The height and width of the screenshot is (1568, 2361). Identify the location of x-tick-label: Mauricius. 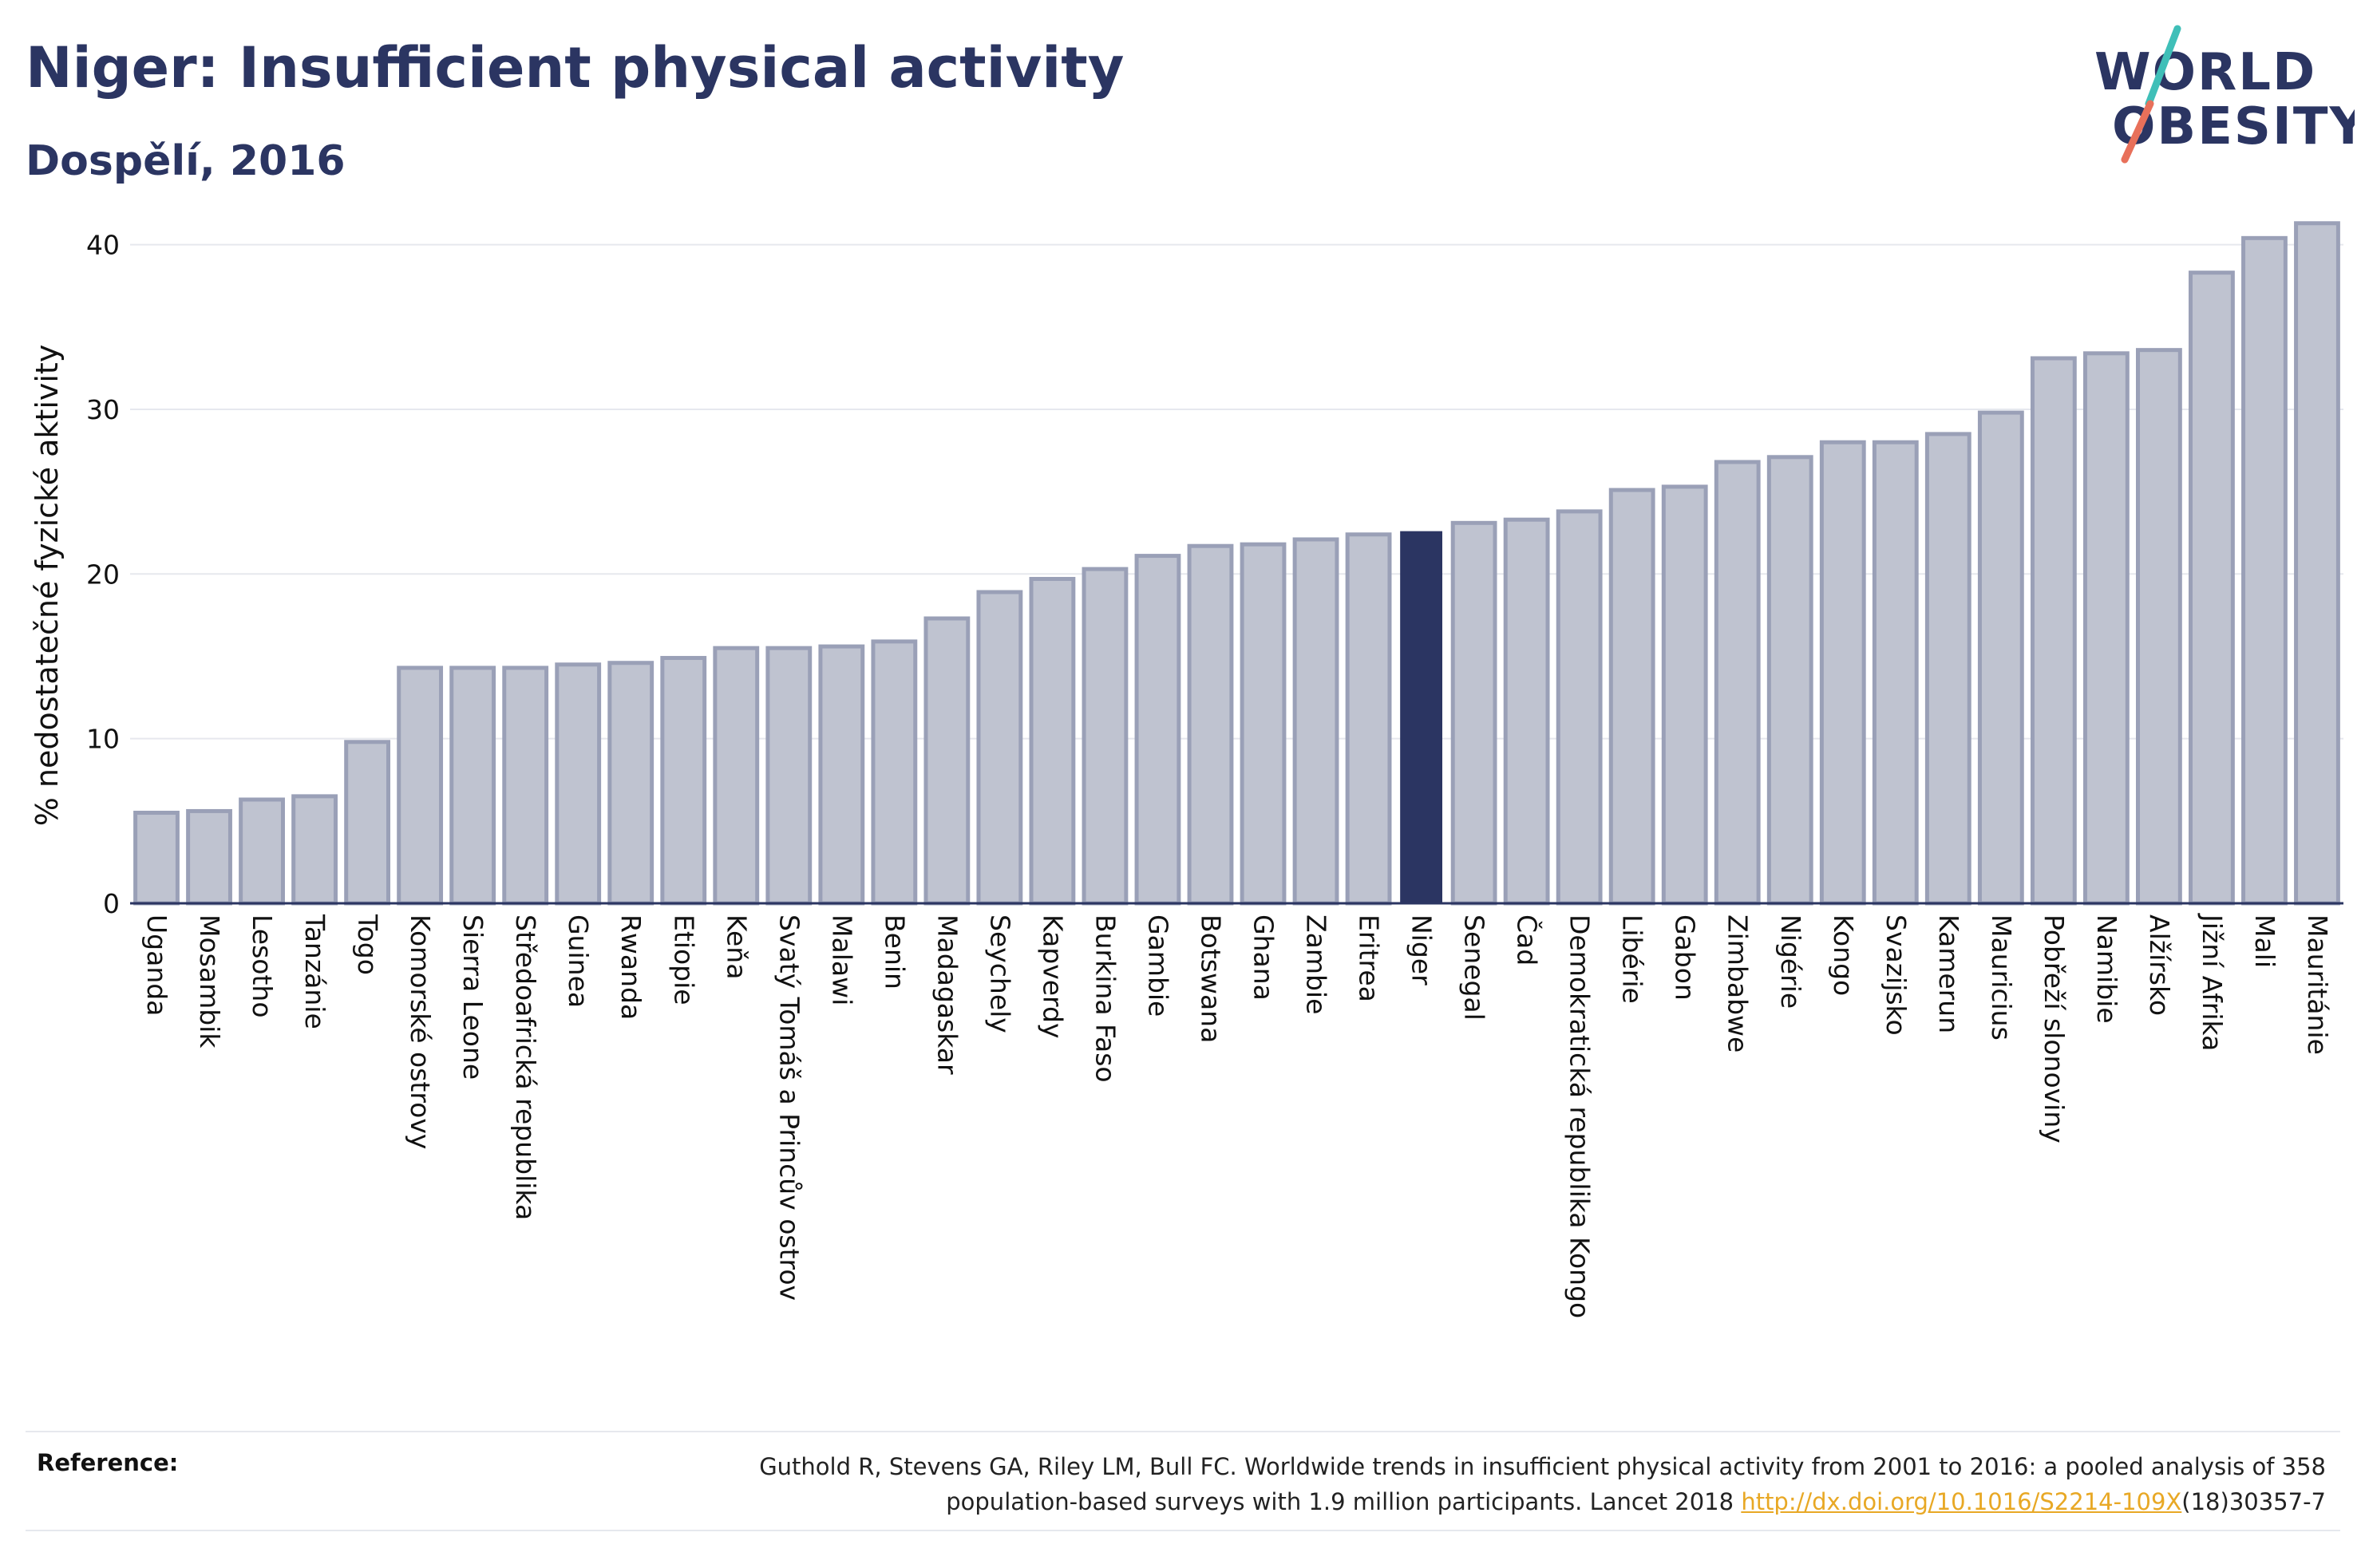
(2001, 977).